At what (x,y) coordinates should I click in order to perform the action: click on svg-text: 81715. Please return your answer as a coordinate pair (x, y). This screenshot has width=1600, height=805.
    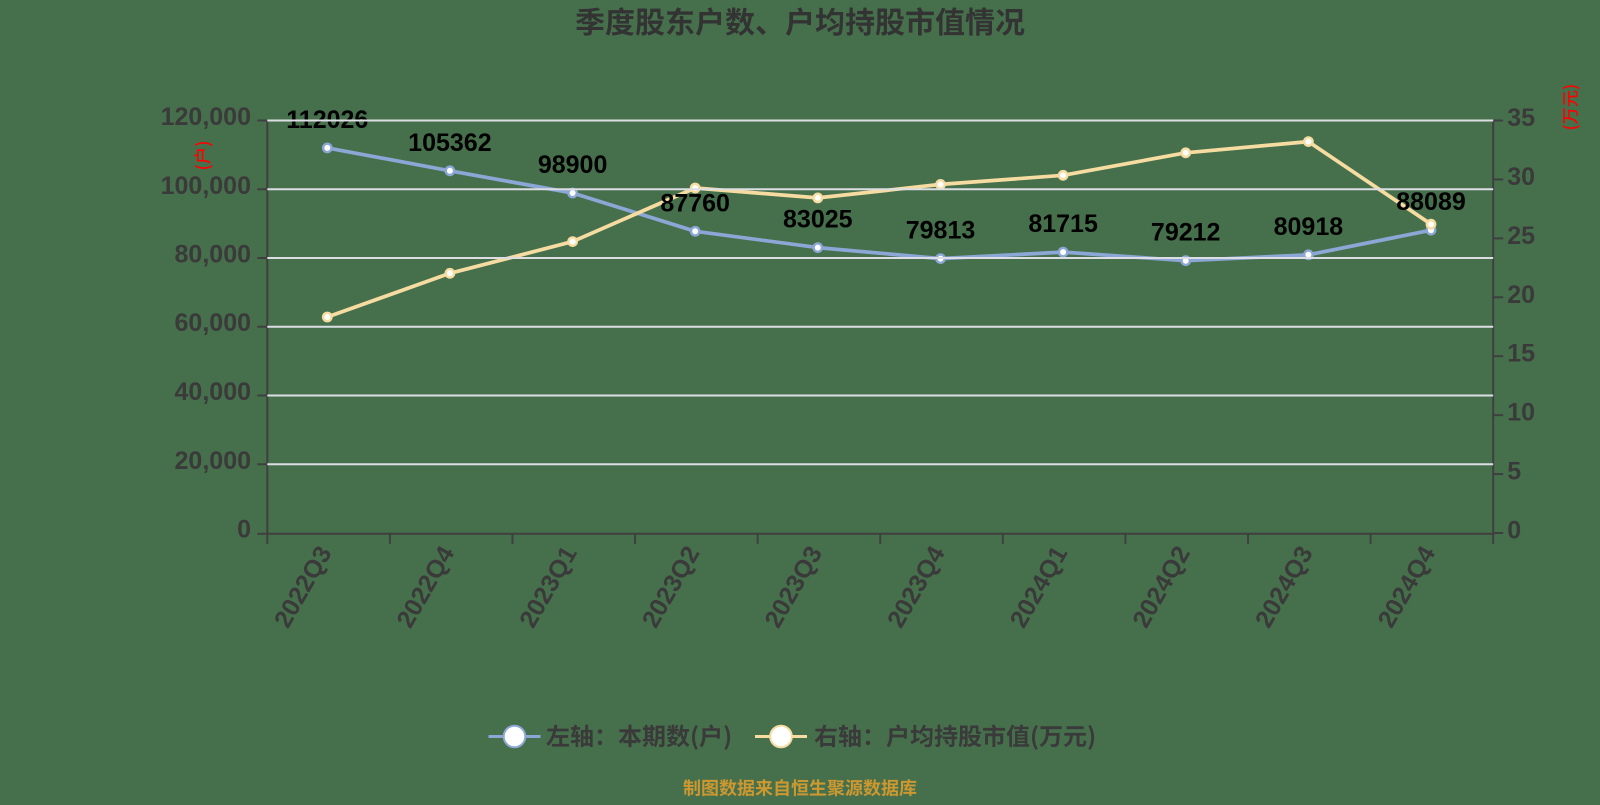
    Looking at the image, I should click on (1063, 224).